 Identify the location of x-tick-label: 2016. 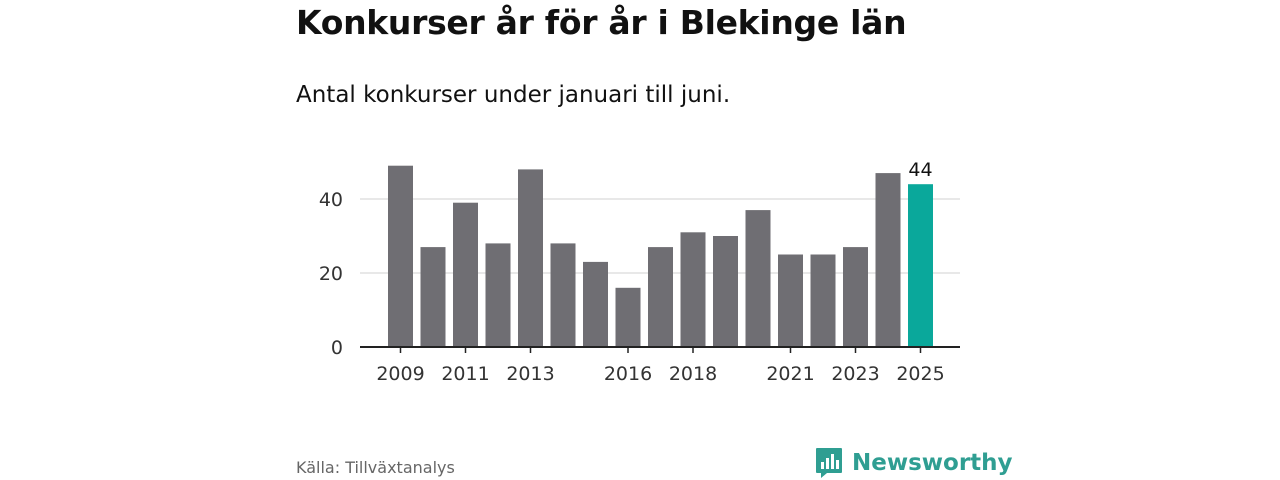
(628, 374).